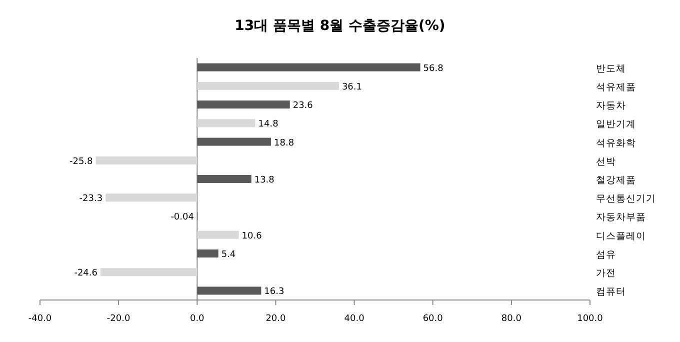 The height and width of the screenshot is (342, 680). What do you see at coordinates (626, 199) in the screenshot?
I see `y-tick-label: 무선통신기기` at bounding box center [626, 199].